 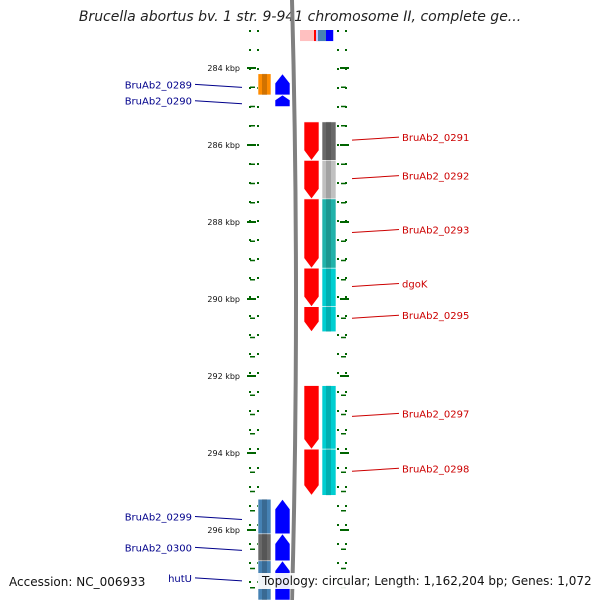 What do you see at coordinates (311, 319) in the screenshot?
I see `gene-bruab2-0295-arrow` at bounding box center [311, 319].